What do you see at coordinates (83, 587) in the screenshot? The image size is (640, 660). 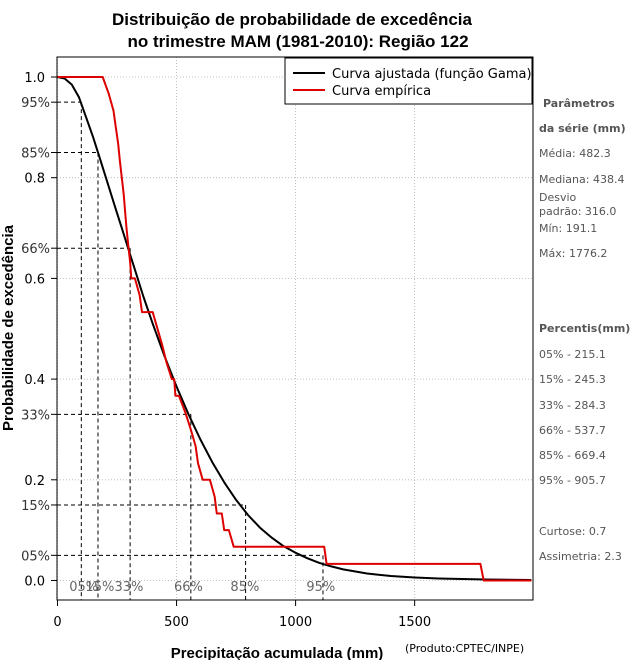 I see `x-percent-label: 05%` at bounding box center [83, 587].